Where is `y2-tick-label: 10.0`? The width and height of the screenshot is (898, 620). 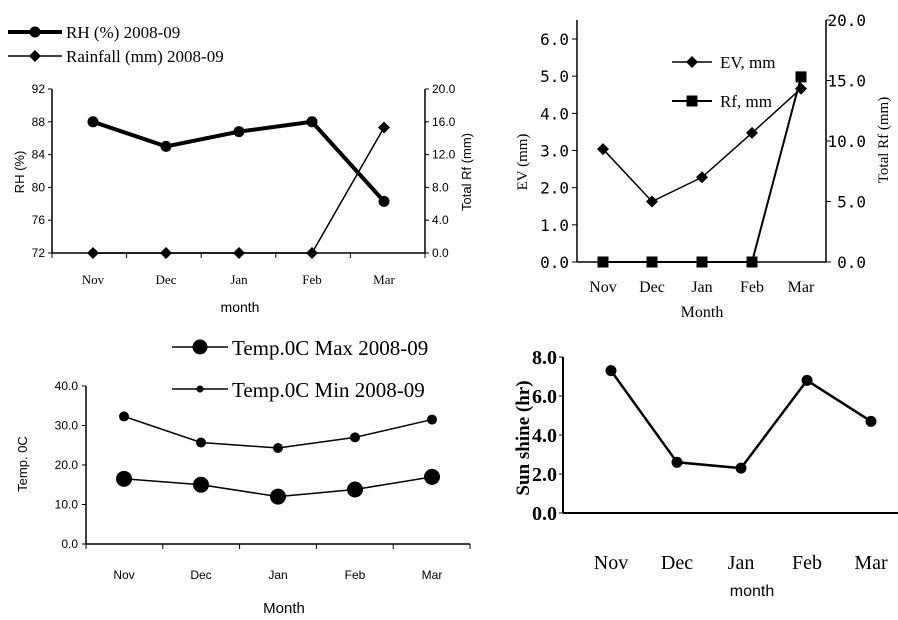 y2-tick-label: 10.0 is located at coordinates (846, 141).